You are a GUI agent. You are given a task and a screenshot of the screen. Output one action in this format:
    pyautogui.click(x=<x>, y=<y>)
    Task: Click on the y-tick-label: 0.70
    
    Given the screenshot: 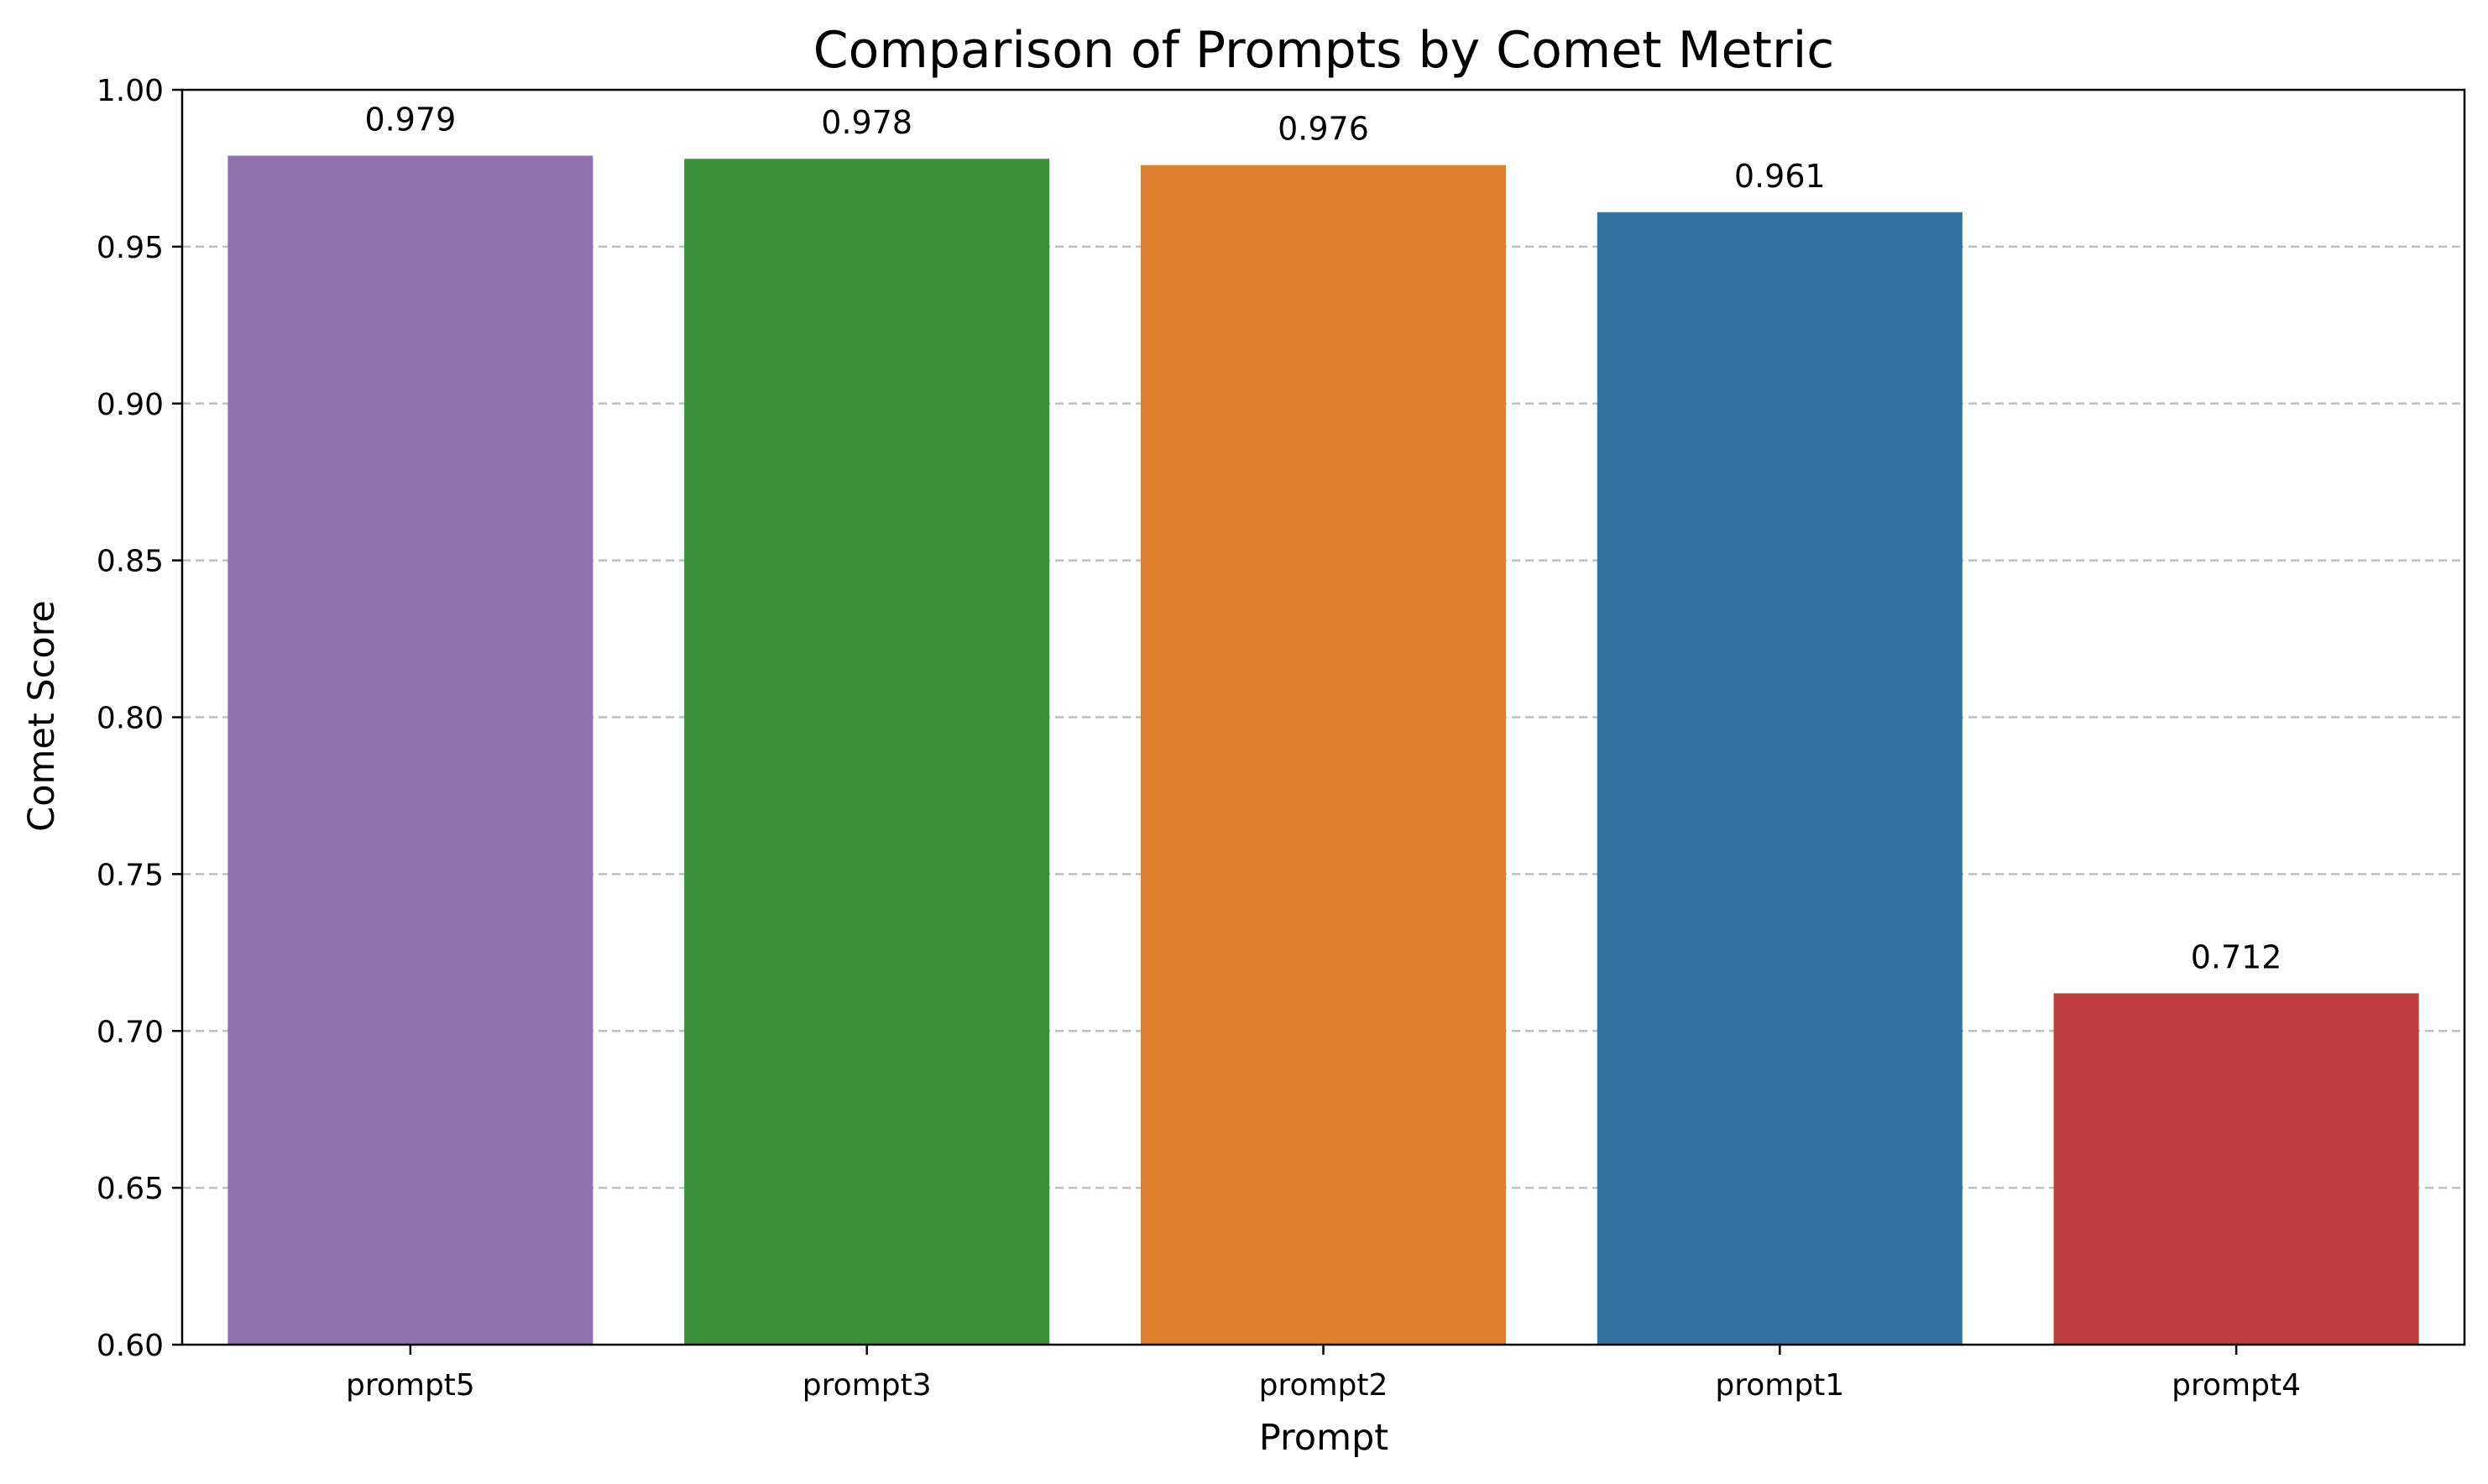 What is the action you would take?
    pyautogui.click(x=130, y=1032)
    